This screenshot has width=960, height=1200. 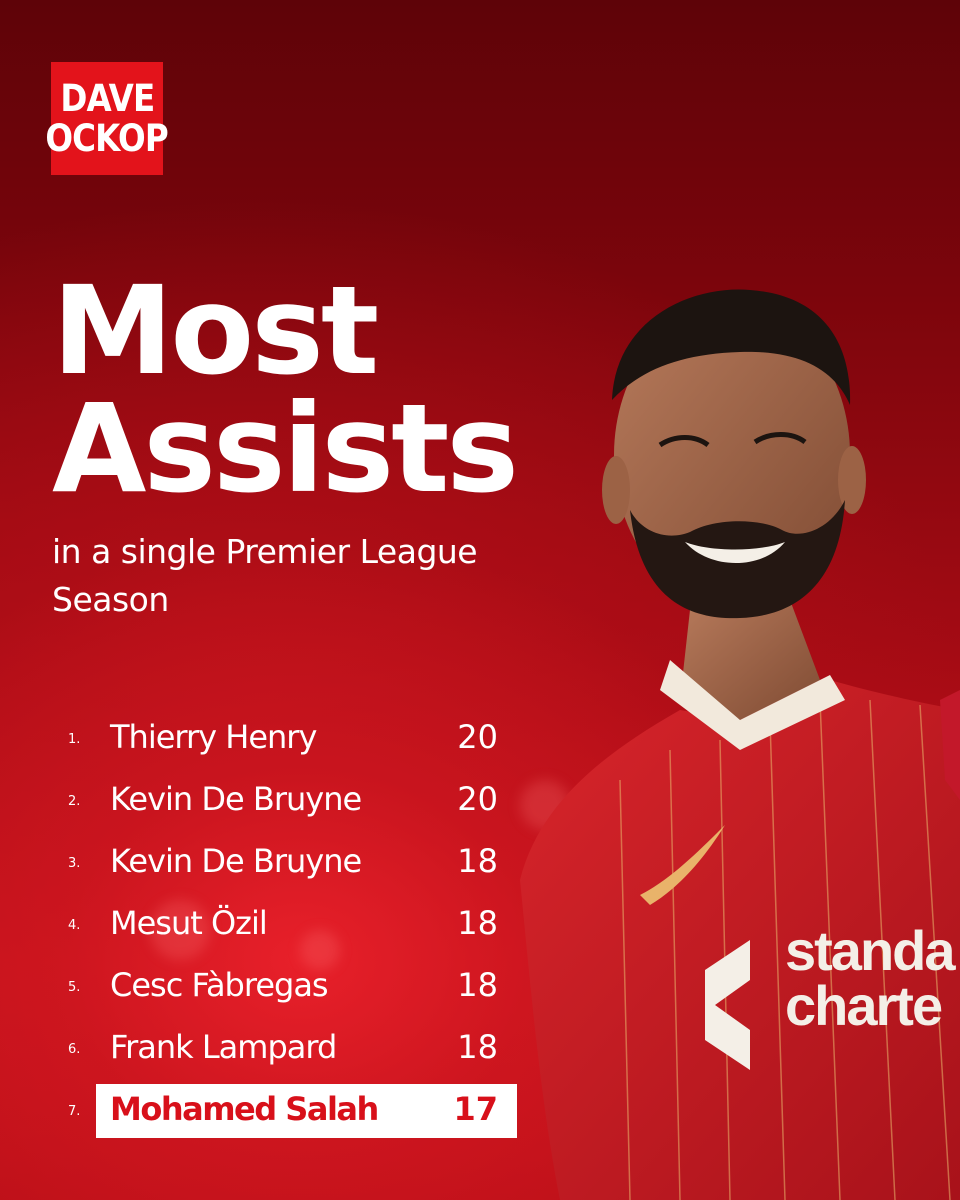 What do you see at coordinates (74, 987) in the screenshot?
I see `ranking-rank: 5.` at bounding box center [74, 987].